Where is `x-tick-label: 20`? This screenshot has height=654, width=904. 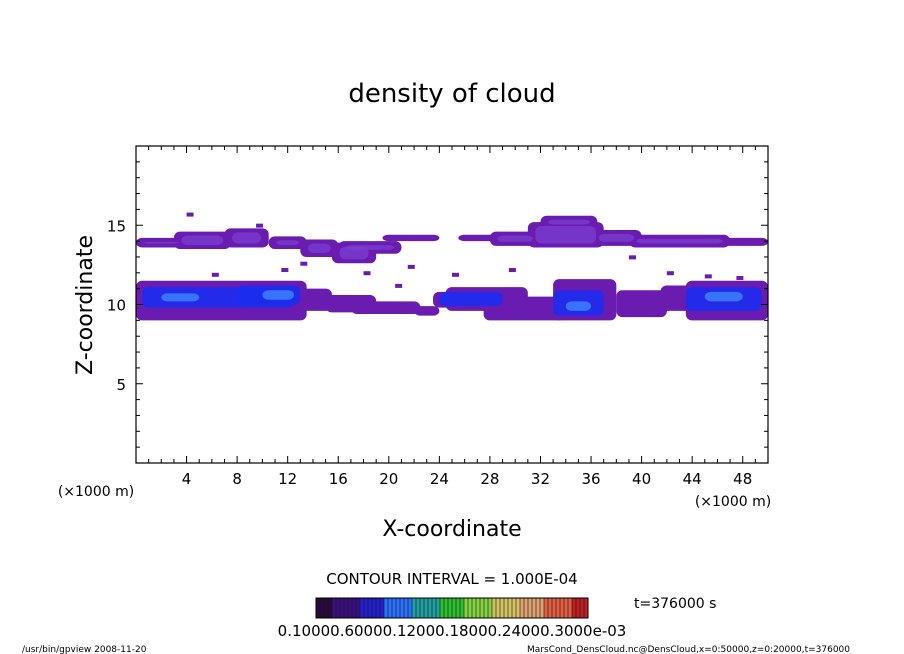
x-tick-label: 20 is located at coordinates (388, 479).